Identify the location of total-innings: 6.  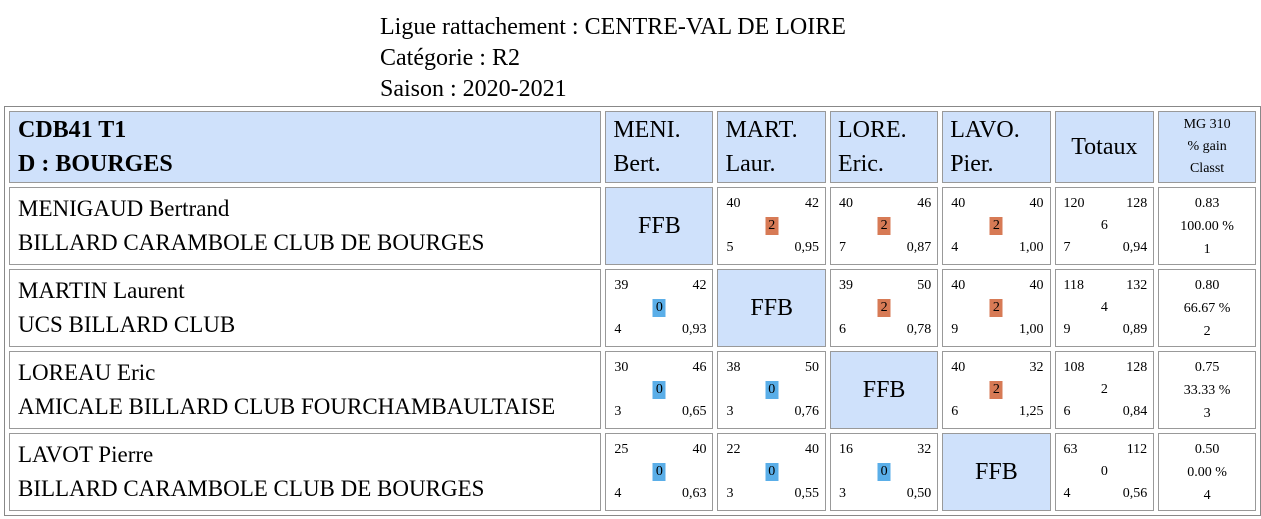
(1067, 411).